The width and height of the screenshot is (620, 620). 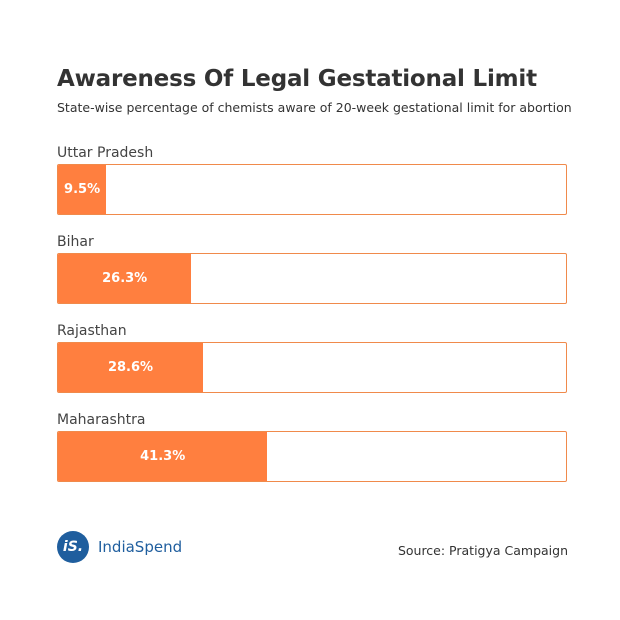 I want to click on indiaspend-logo-text: IndiaSpend, so click(x=140, y=547).